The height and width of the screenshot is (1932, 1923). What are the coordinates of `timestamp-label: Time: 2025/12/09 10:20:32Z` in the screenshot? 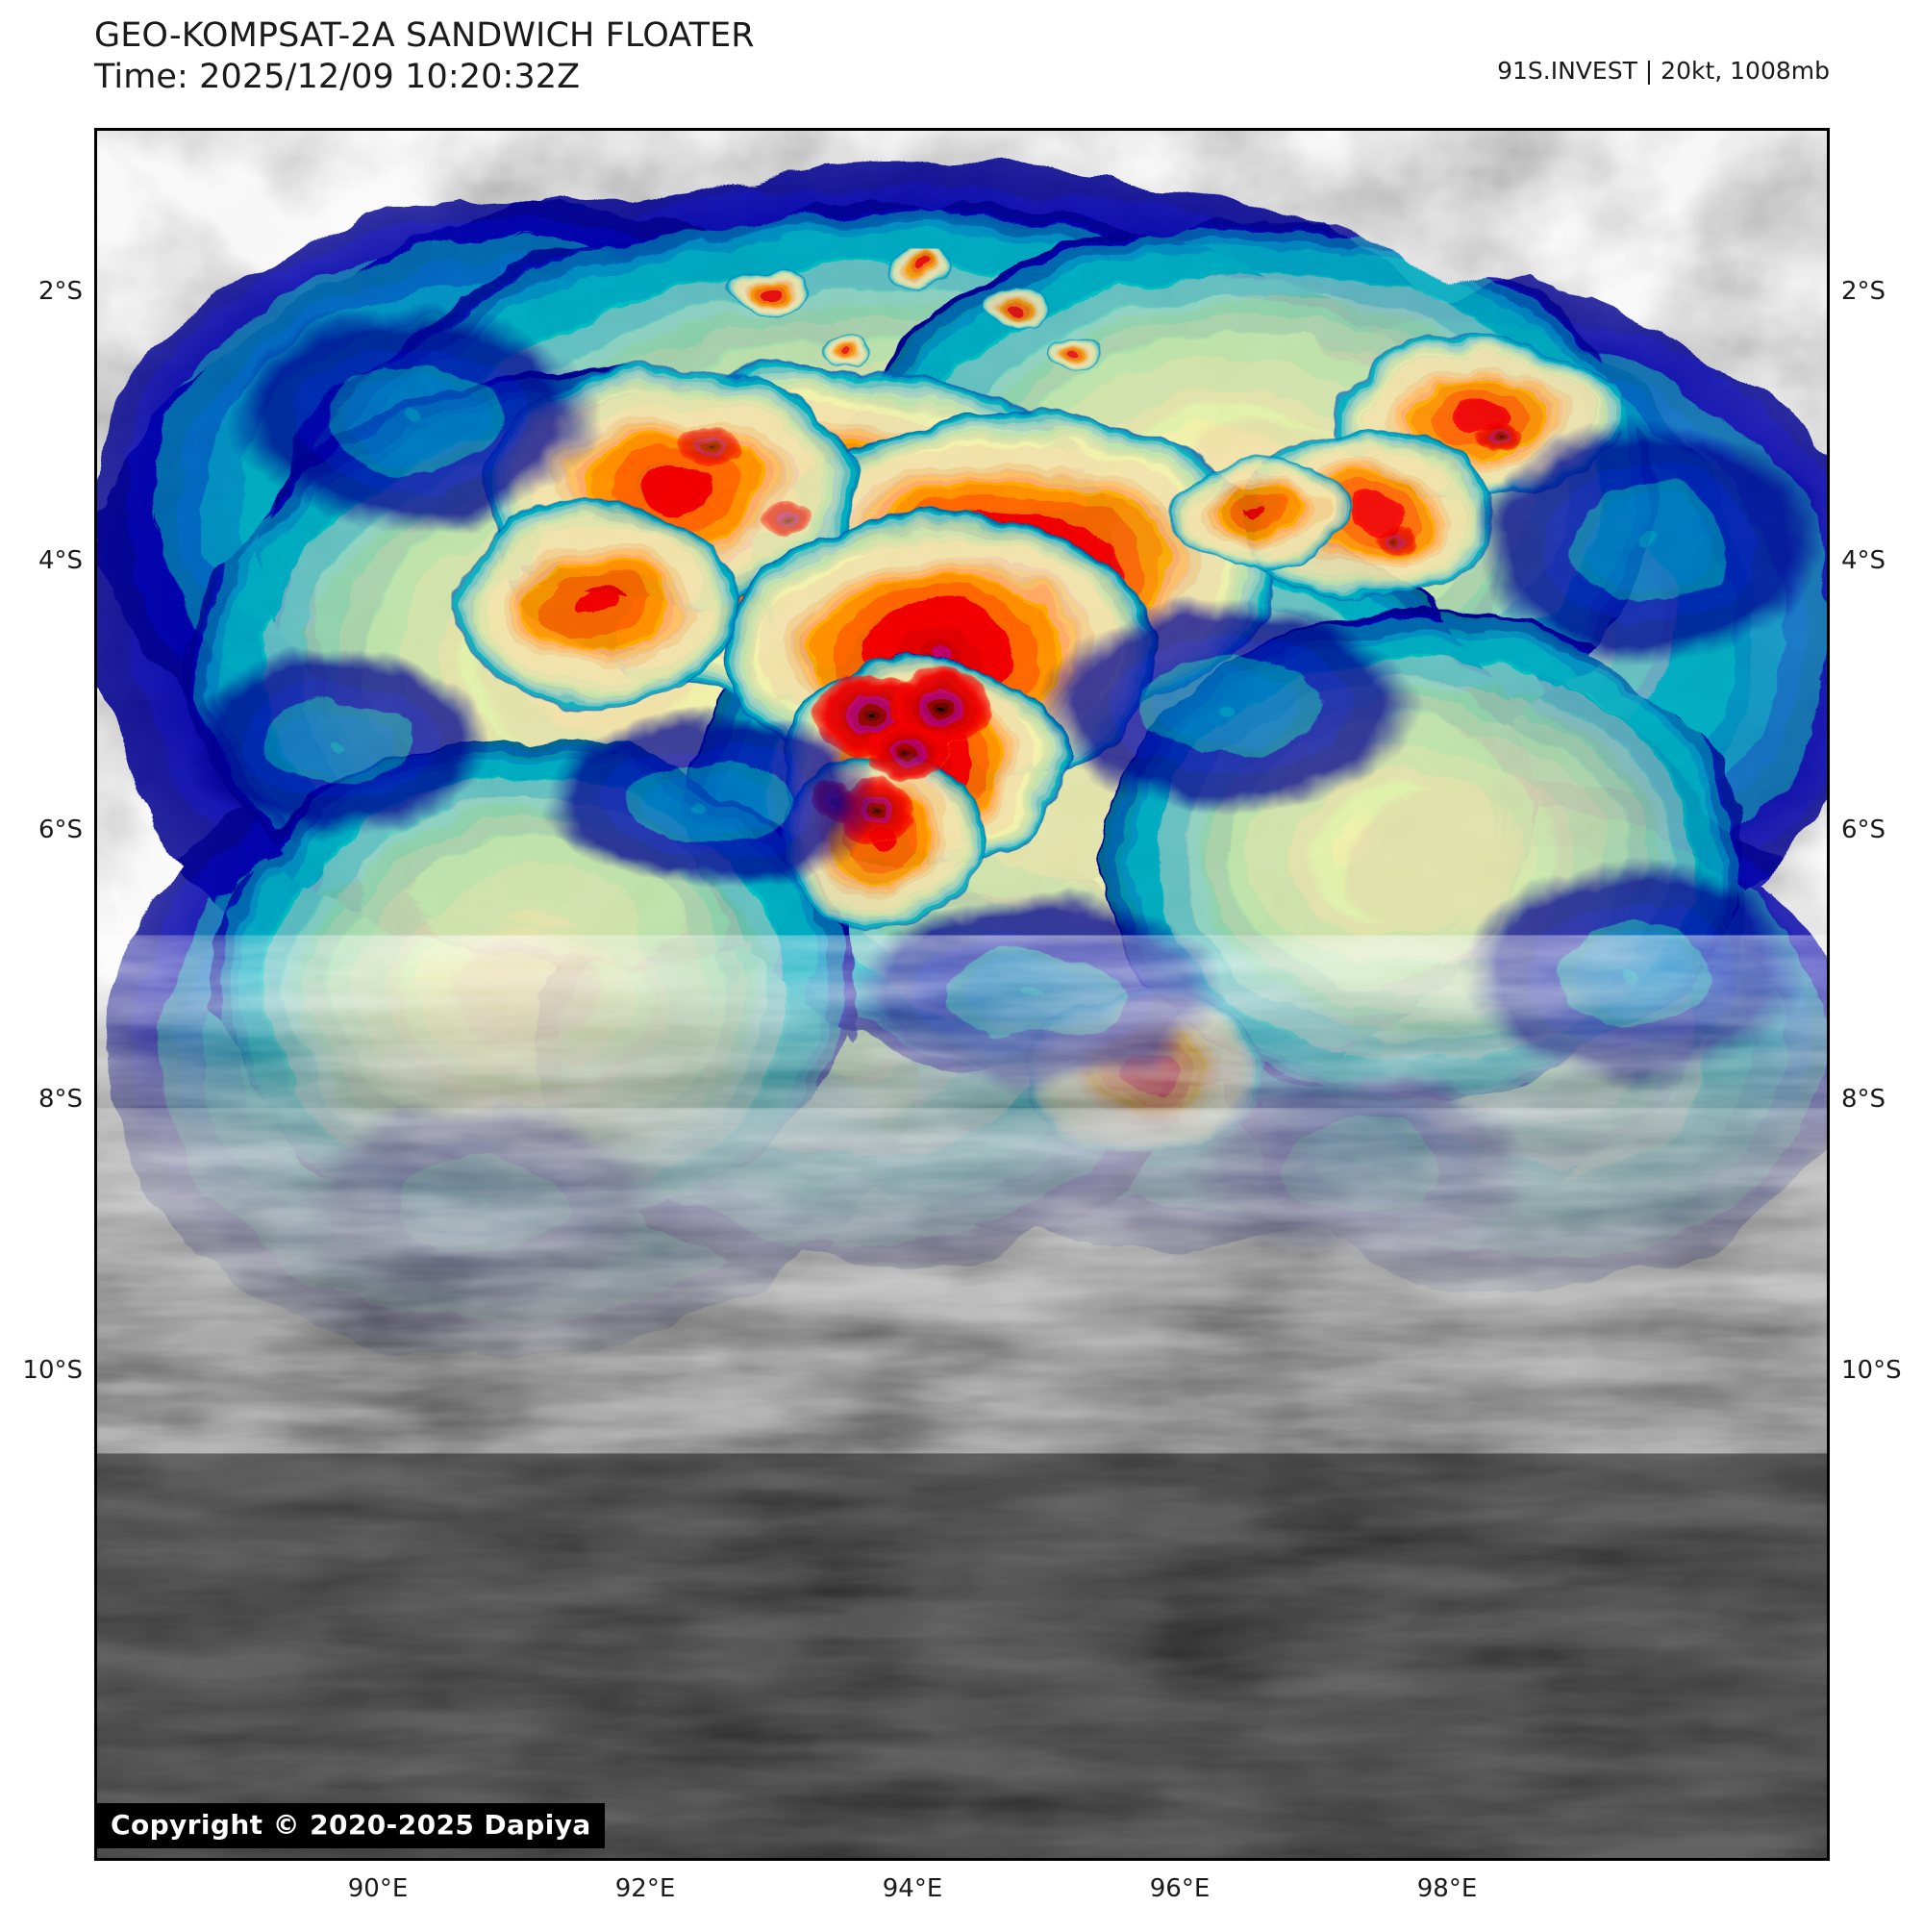 It's located at (337, 77).